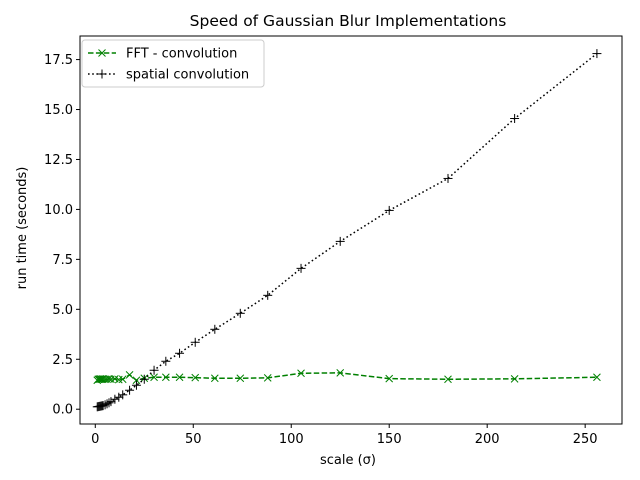 The height and width of the screenshot is (480, 640). I want to click on x-axis: 0 50 100 150 200 250, so click(344, 435).